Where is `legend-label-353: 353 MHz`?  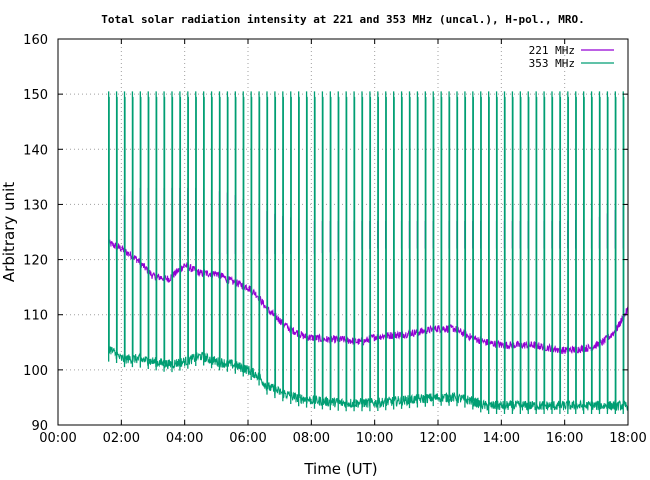 legend-label-353: 353 MHz is located at coordinates (552, 63).